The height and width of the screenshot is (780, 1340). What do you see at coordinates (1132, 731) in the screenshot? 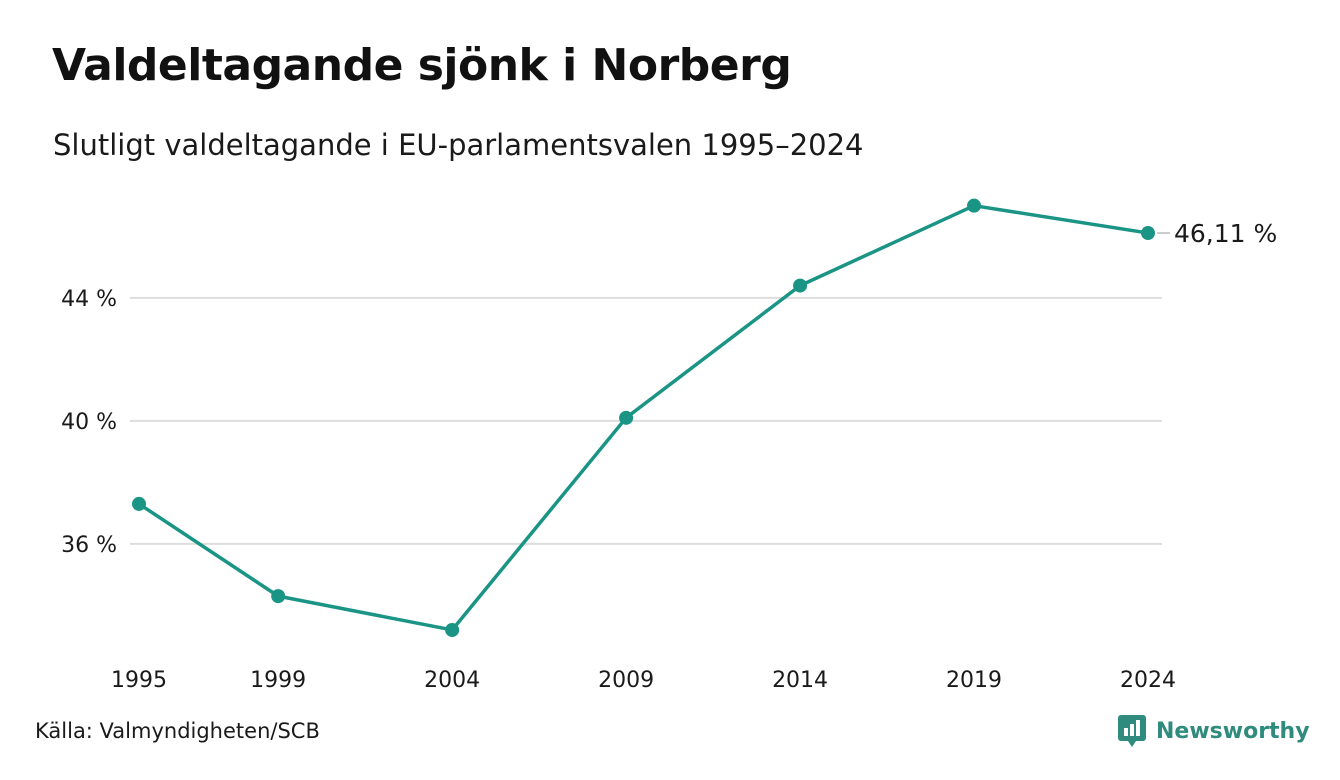
I see `newsworthy-logo-icon` at bounding box center [1132, 731].